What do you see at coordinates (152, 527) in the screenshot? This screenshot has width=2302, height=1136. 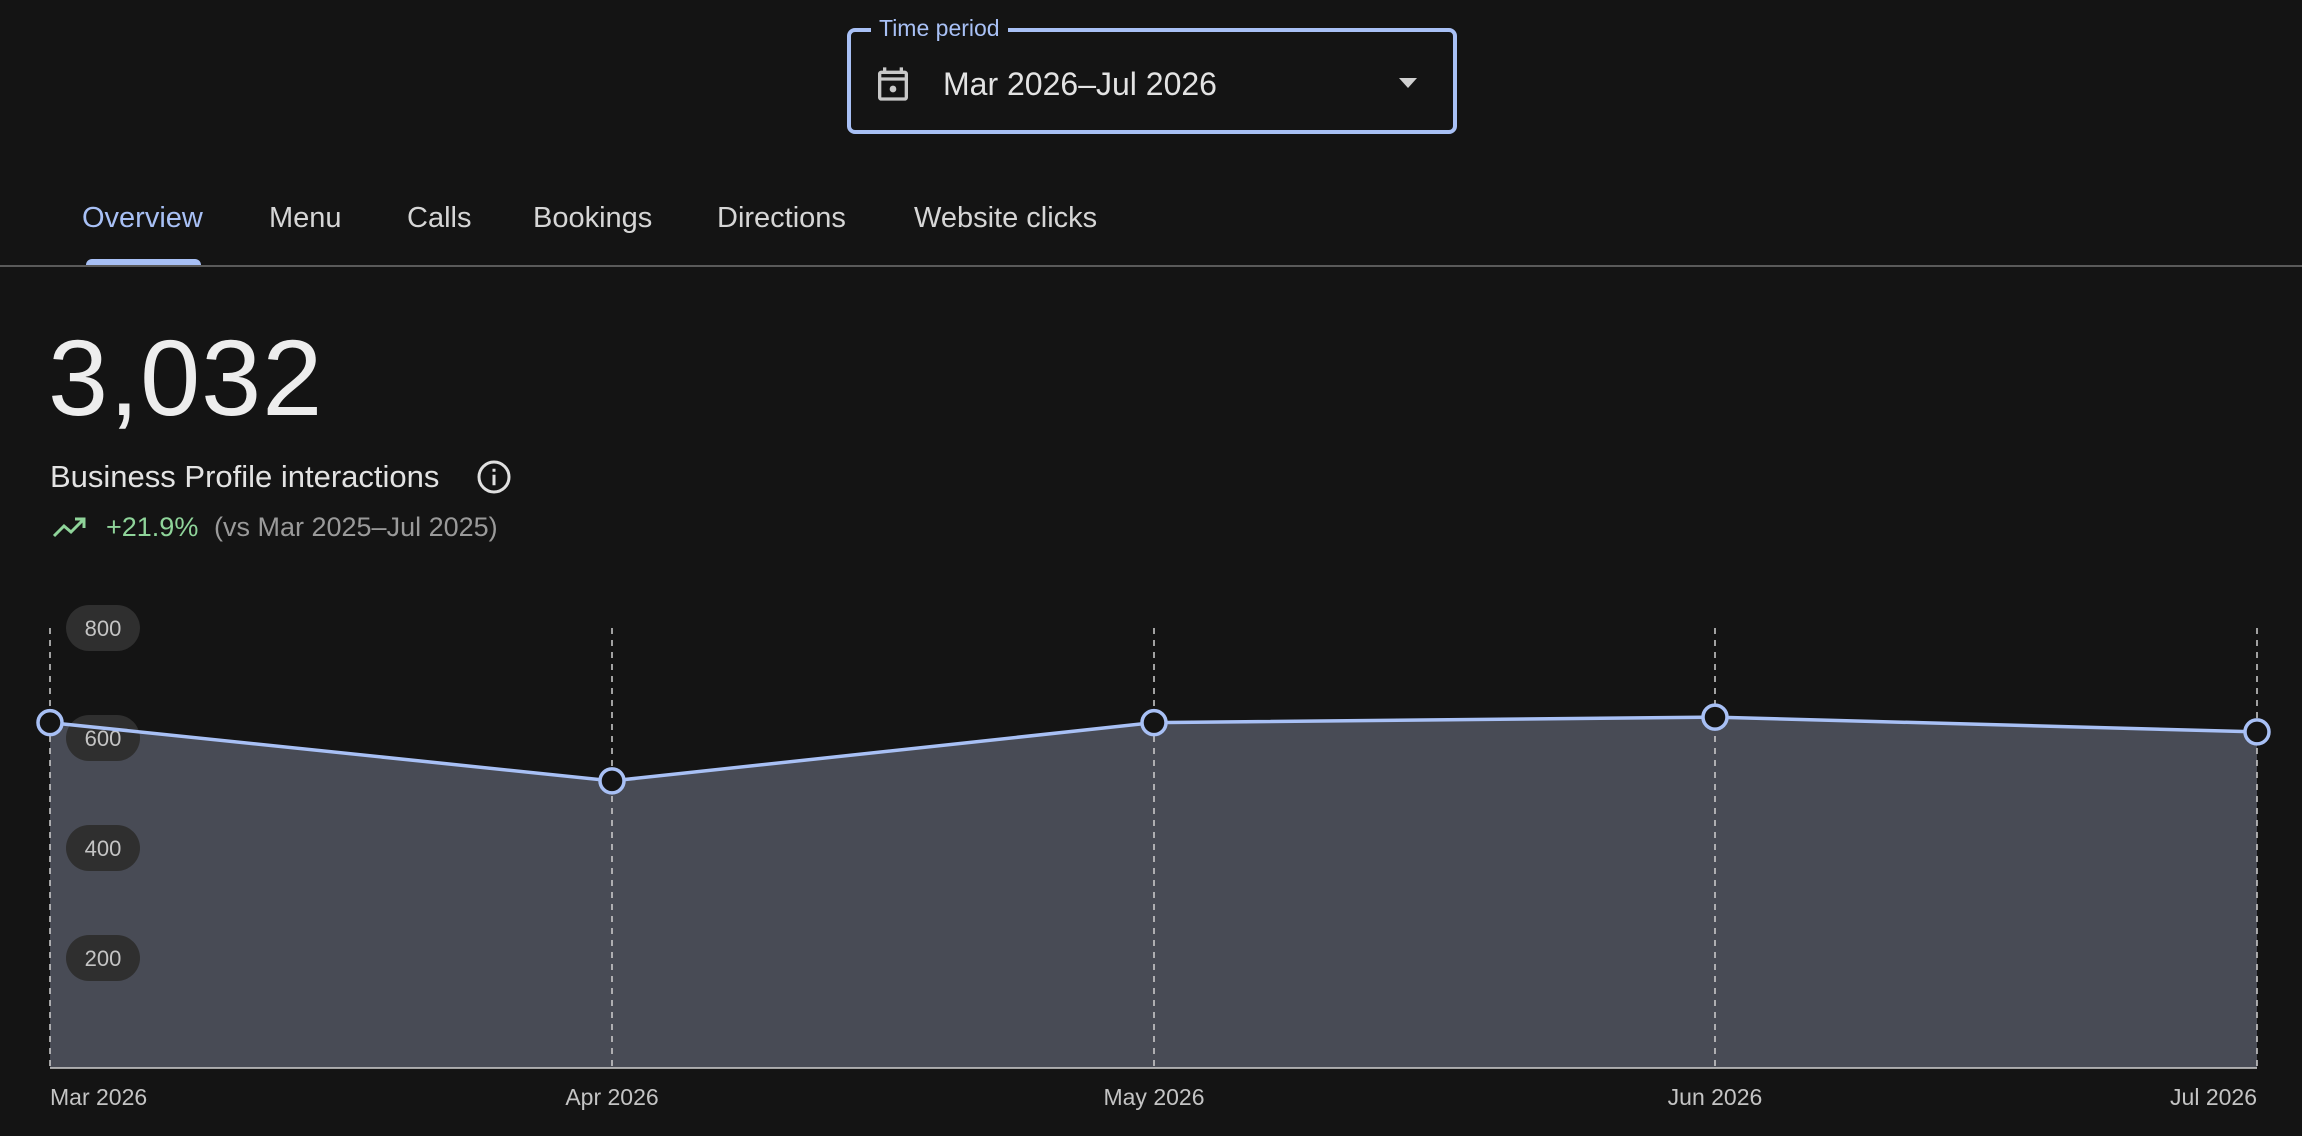 I see `trend-delta: +21.9%` at bounding box center [152, 527].